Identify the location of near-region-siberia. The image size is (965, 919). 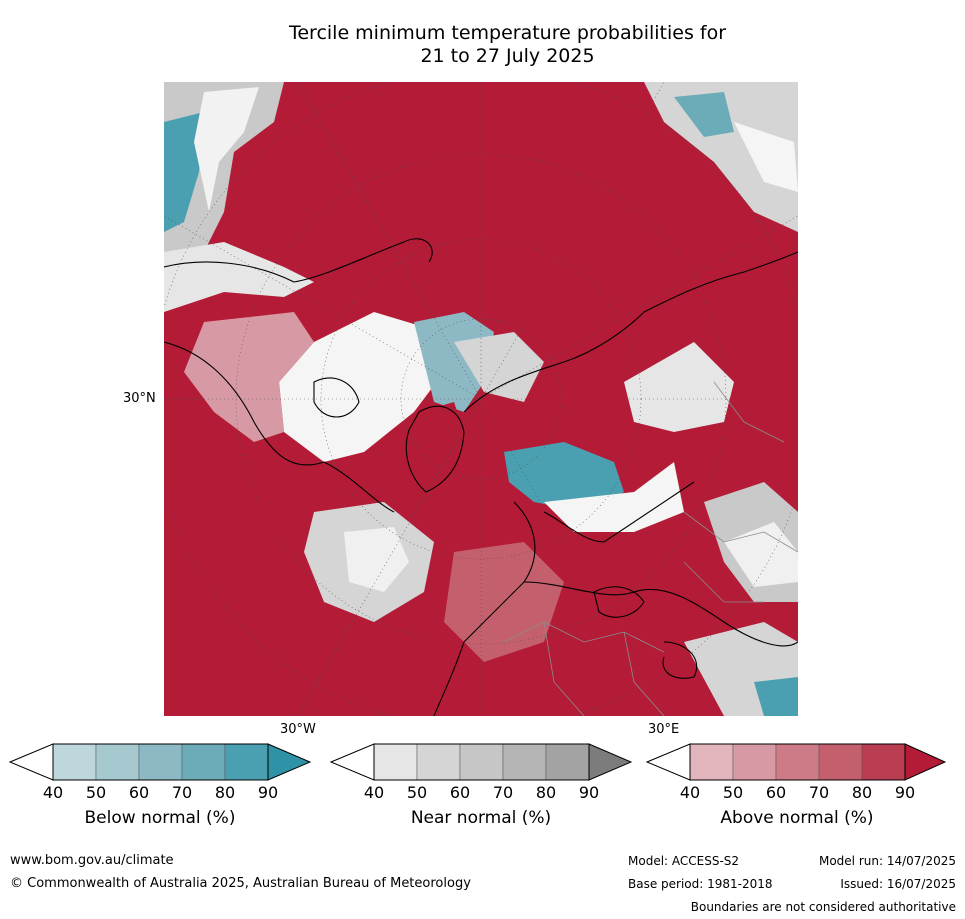
(679, 387).